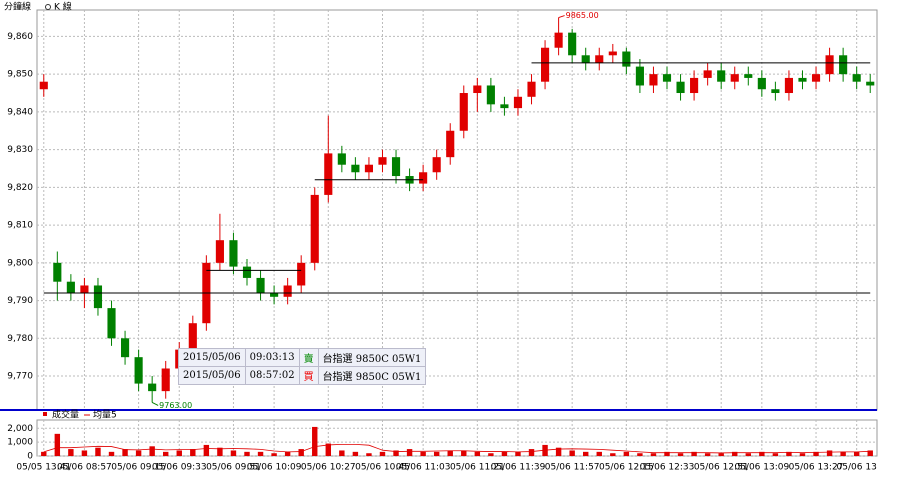  I want to click on radio, so click(48, 7).